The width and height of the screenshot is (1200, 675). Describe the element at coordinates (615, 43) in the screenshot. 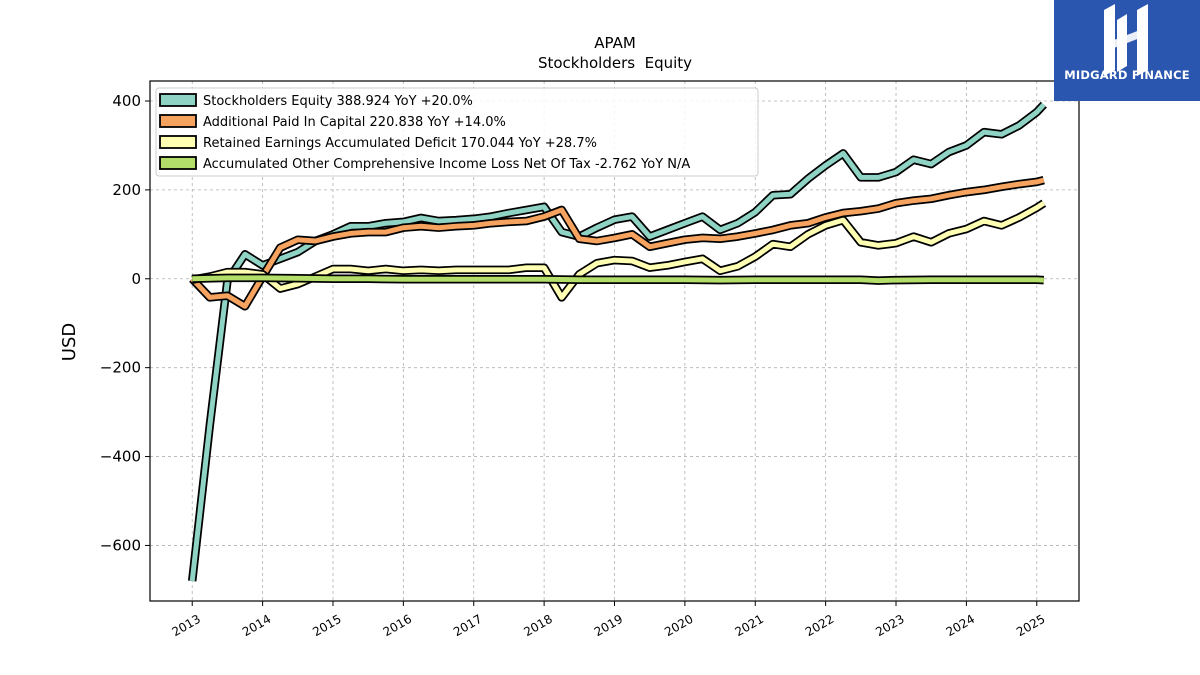

I see `chart-title: APAM` at that location.